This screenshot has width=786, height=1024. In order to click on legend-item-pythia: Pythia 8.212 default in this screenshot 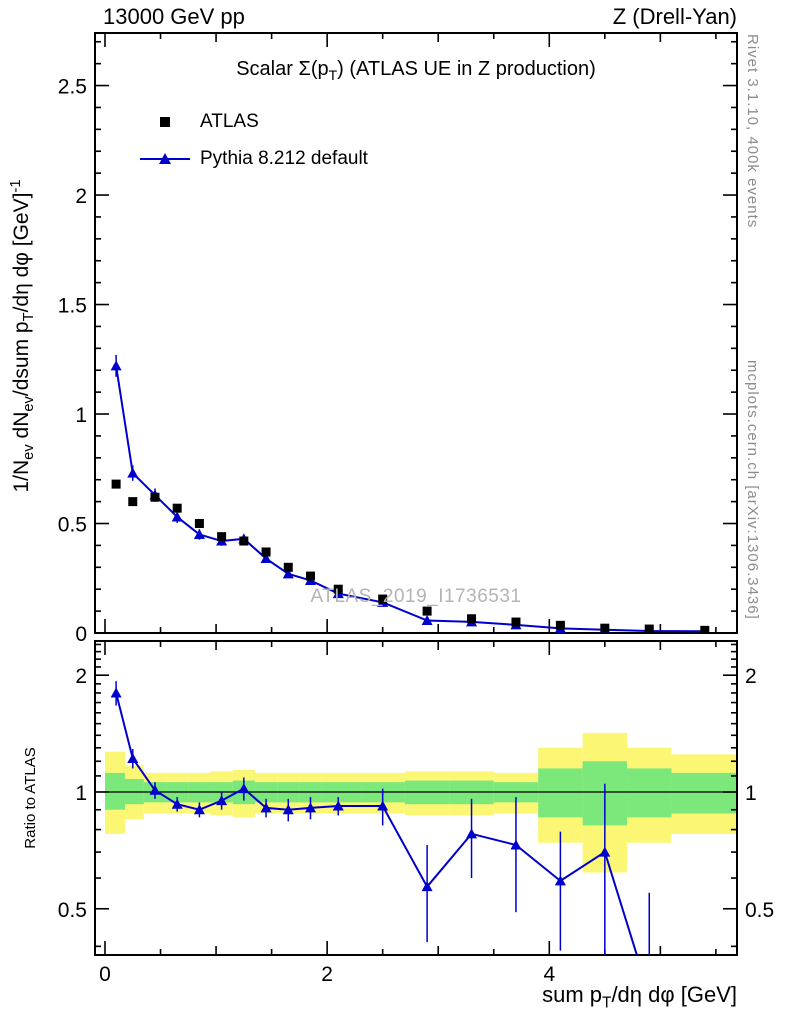, I will do `click(254, 158)`.